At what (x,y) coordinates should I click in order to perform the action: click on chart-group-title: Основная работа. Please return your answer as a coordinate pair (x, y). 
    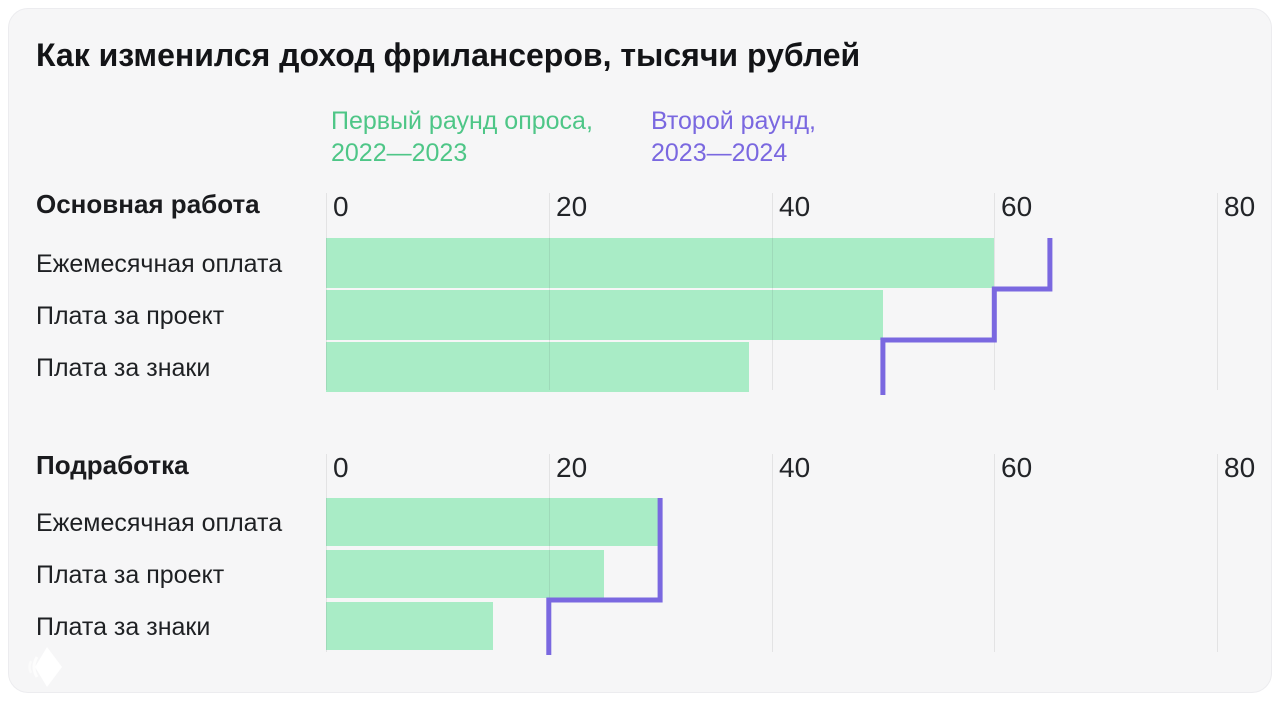
    Looking at the image, I should click on (148, 204).